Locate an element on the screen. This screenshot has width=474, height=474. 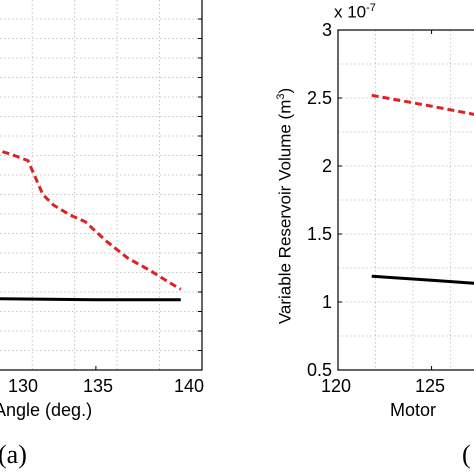
panel-a-label: (a) is located at coordinates (13, 454).